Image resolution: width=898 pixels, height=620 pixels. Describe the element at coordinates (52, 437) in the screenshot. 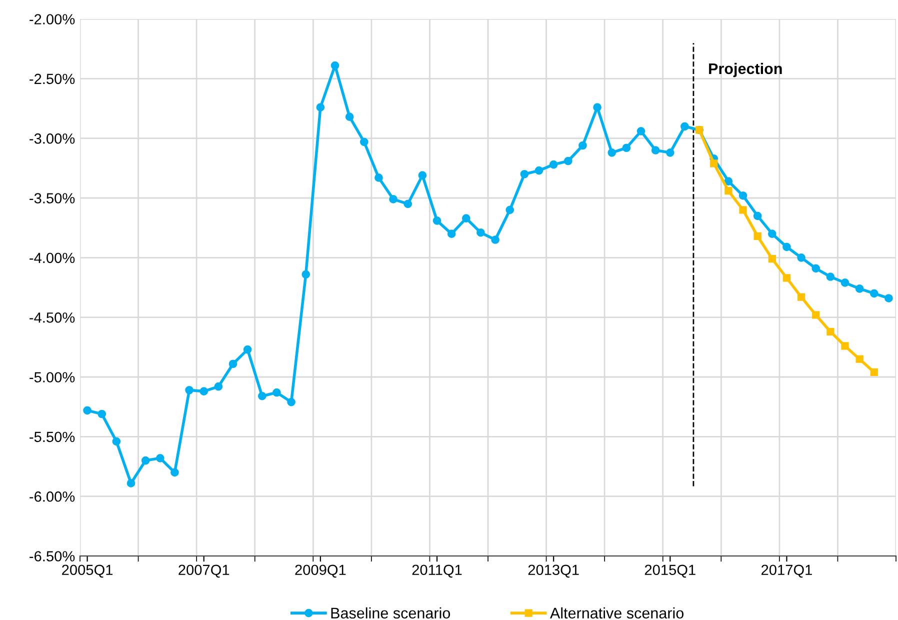

I see `y-tick-label: -5.50%` at that location.